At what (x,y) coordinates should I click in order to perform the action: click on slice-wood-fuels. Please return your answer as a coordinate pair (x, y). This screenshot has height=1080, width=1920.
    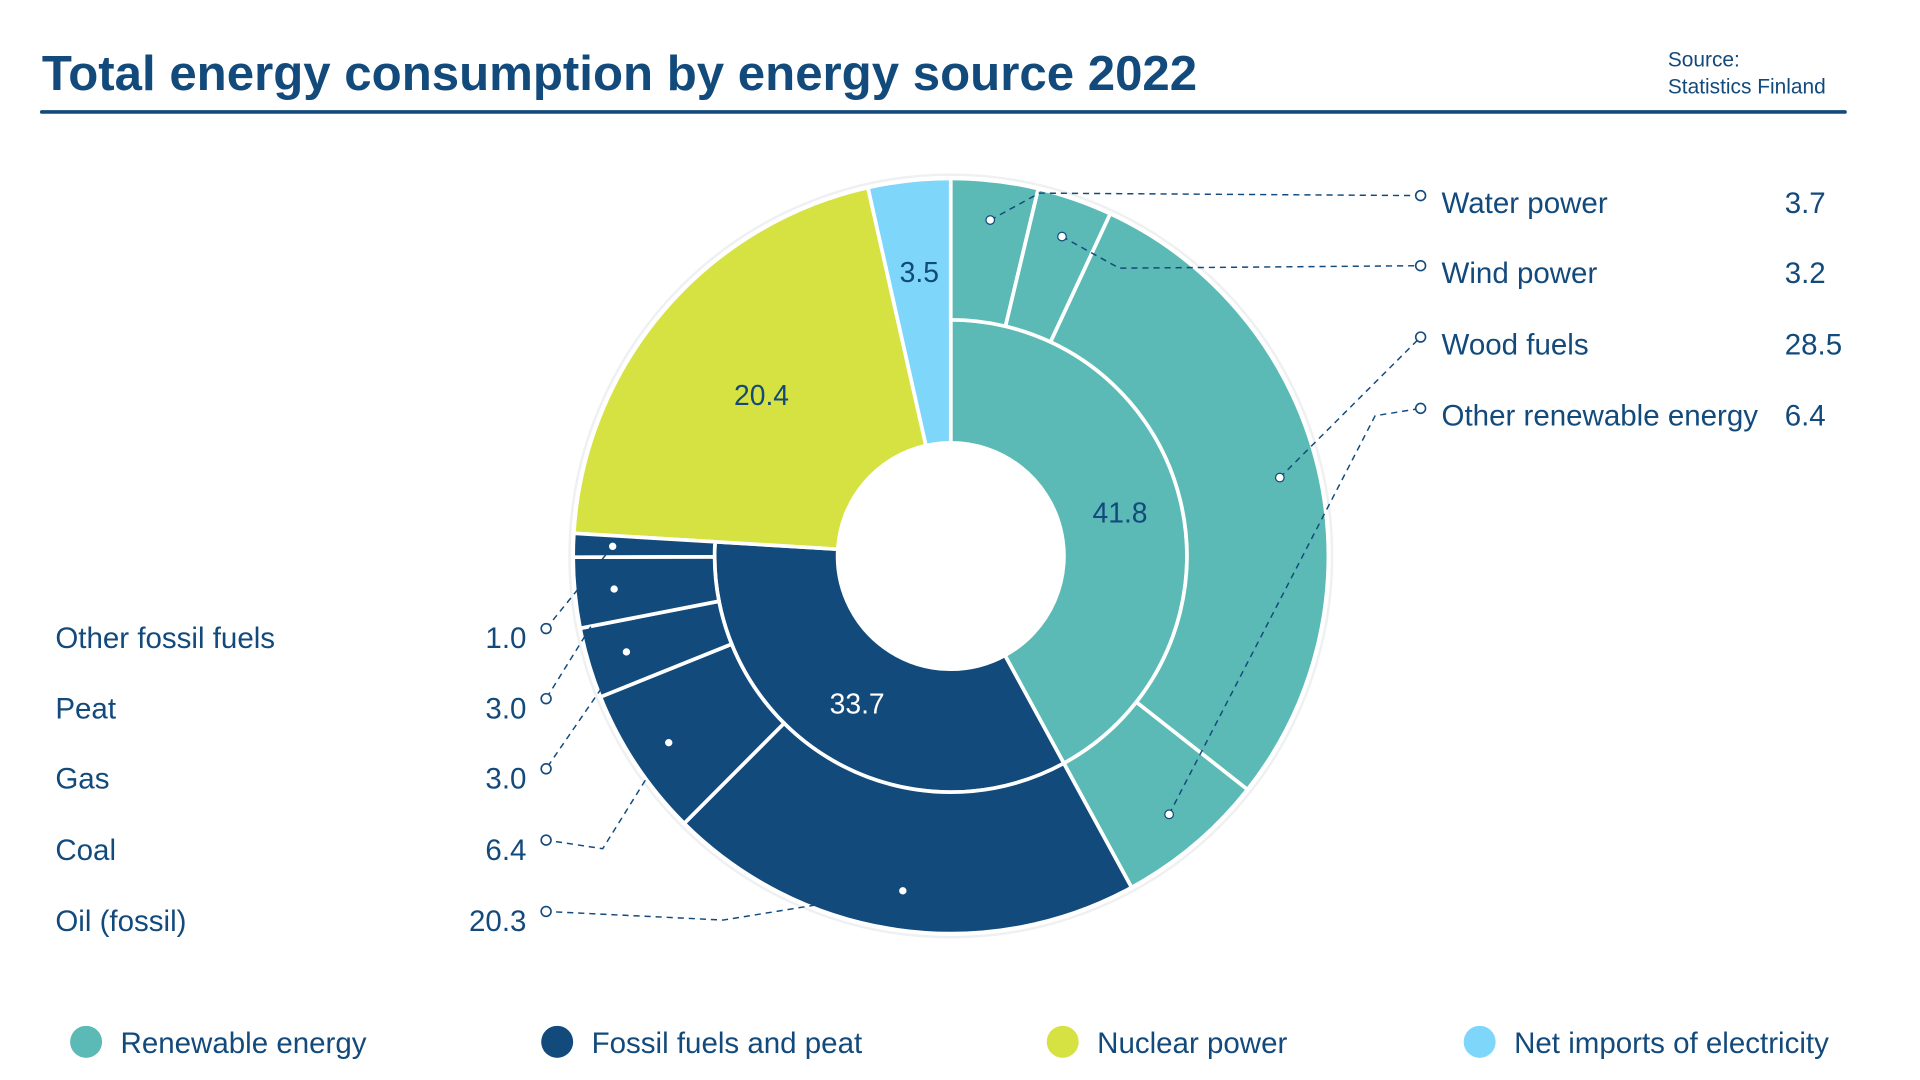
    Looking at the image, I should click on (1189, 502).